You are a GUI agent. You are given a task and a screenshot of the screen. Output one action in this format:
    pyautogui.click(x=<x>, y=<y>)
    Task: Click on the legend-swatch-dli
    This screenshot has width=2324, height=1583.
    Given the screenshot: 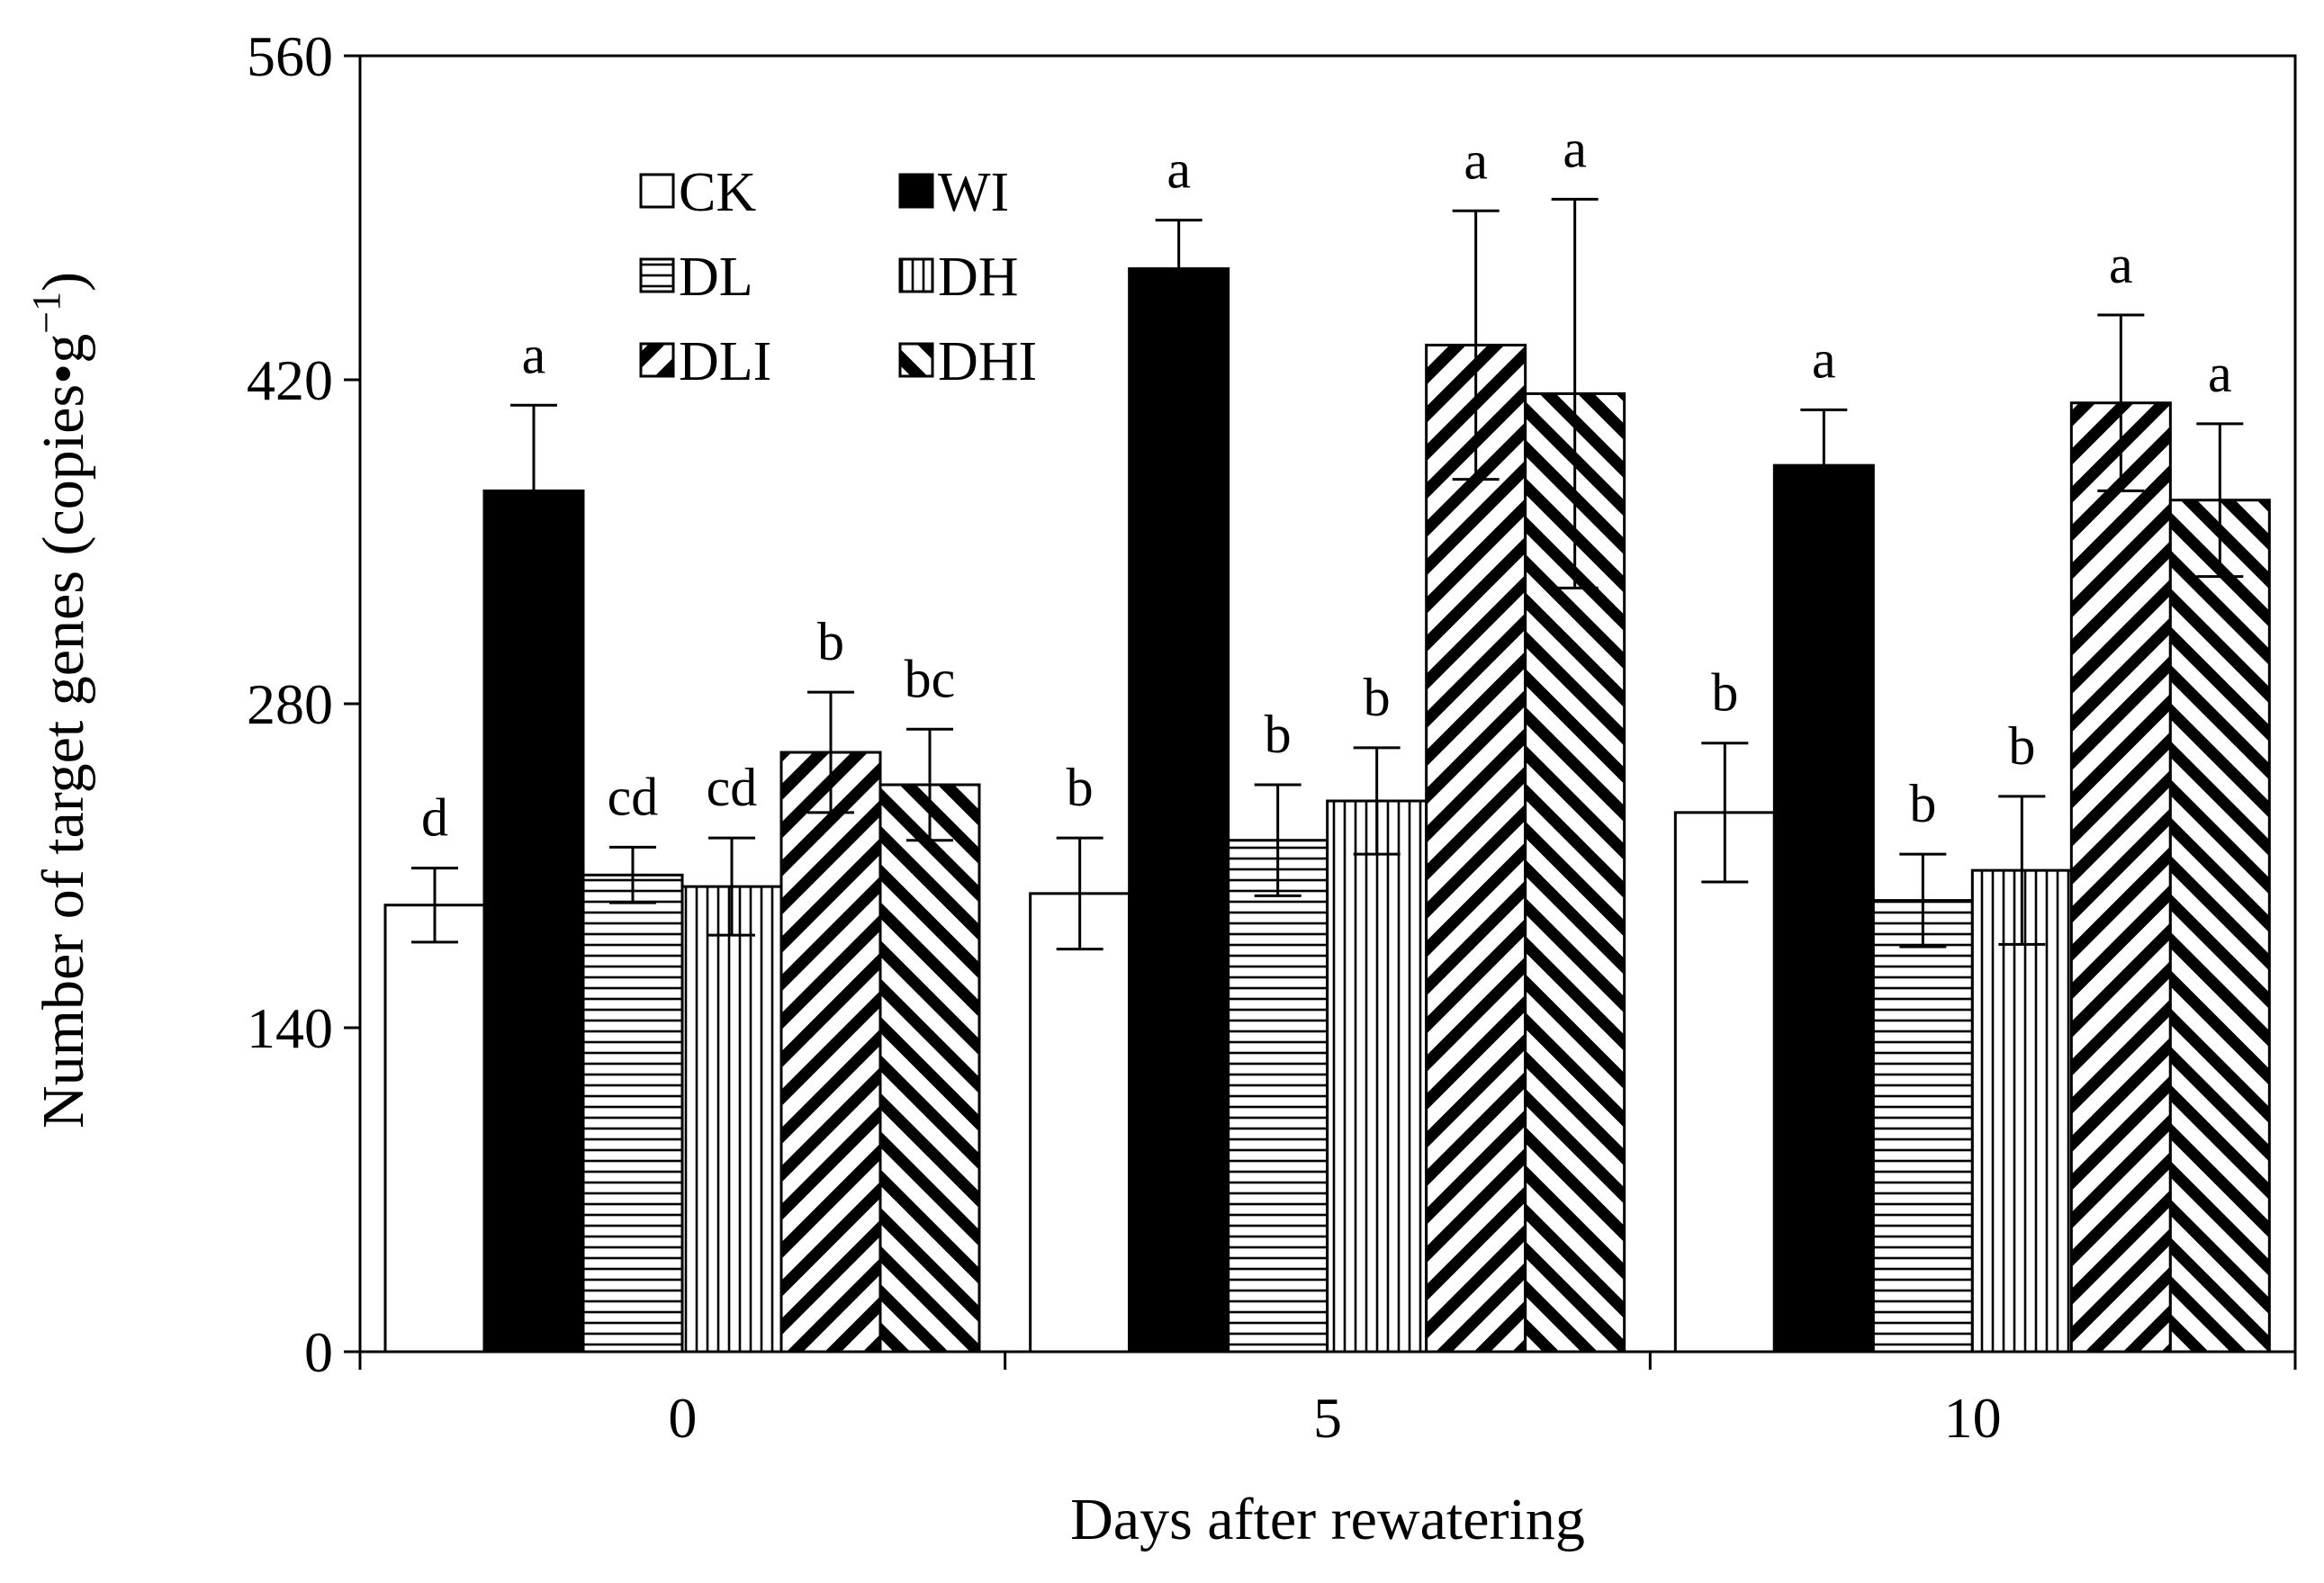 What is the action you would take?
    pyautogui.click(x=657, y=360)
    